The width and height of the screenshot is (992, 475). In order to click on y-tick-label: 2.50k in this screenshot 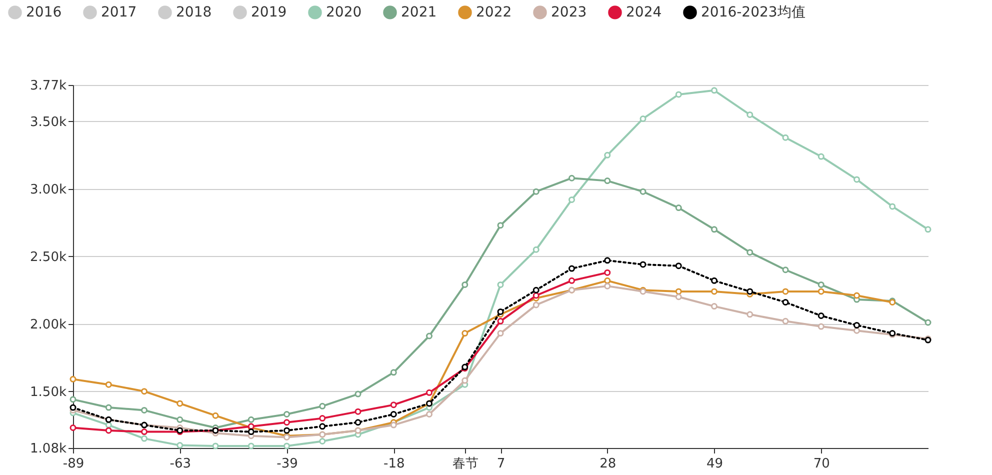, I will do `click(48, 257)`.